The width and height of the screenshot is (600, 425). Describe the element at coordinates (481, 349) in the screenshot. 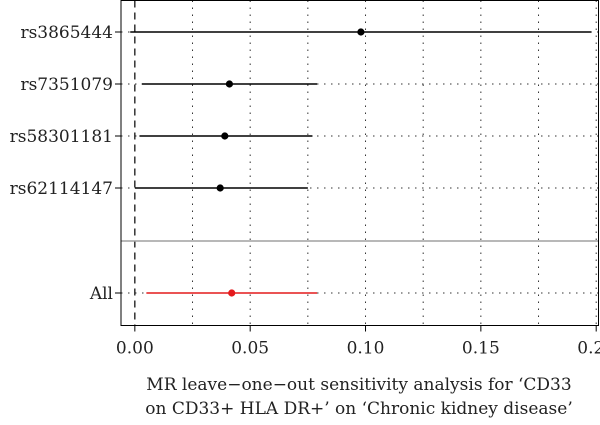

I see `x-tick-label: 0.15` at that location.